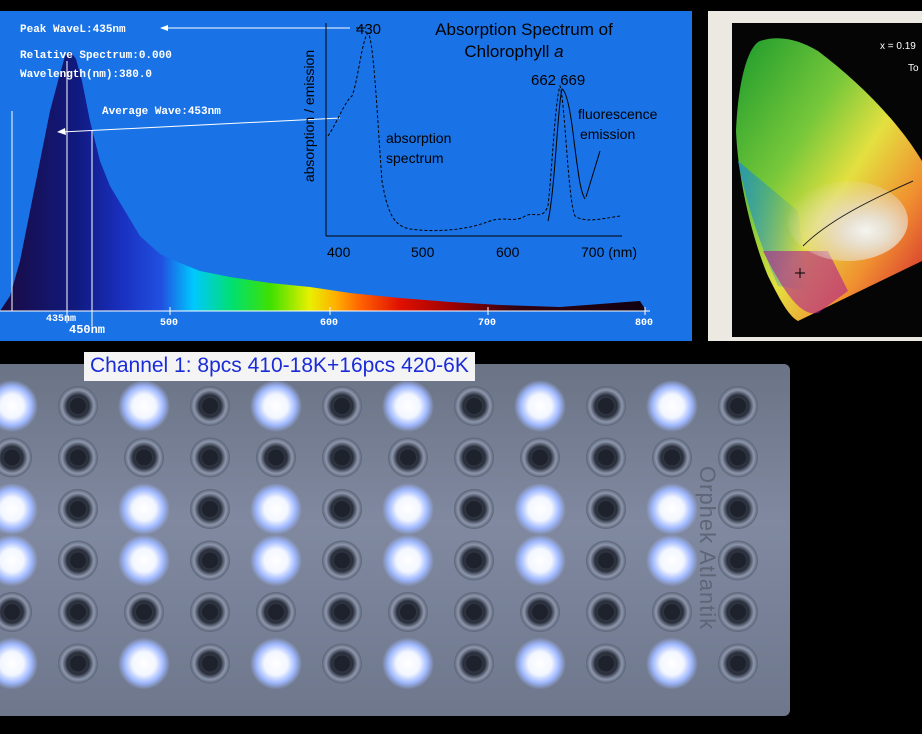  What do you see at coordinates (474, 132) in the screenshot?
I see `absorption-curve` at bounding box center [474, 132].